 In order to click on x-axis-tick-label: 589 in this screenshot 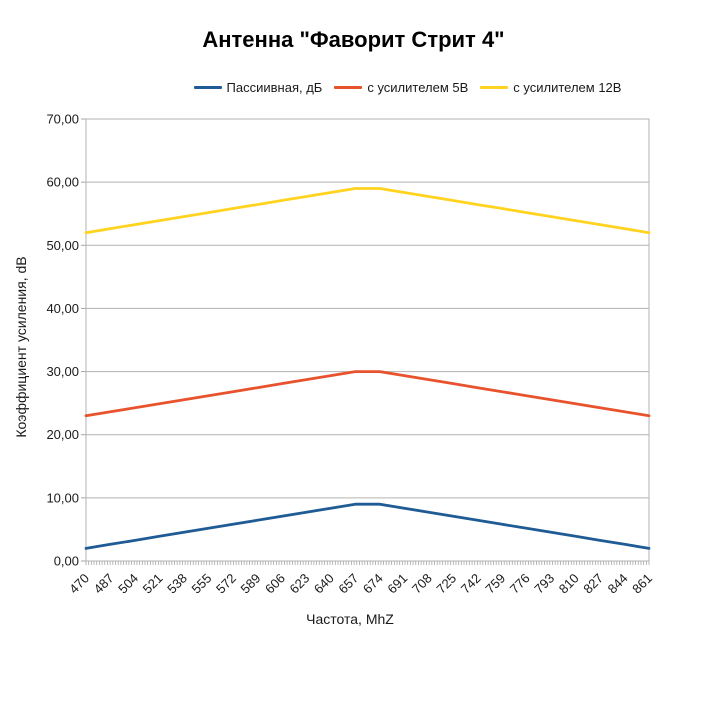, I will do `click(251, 584)`.